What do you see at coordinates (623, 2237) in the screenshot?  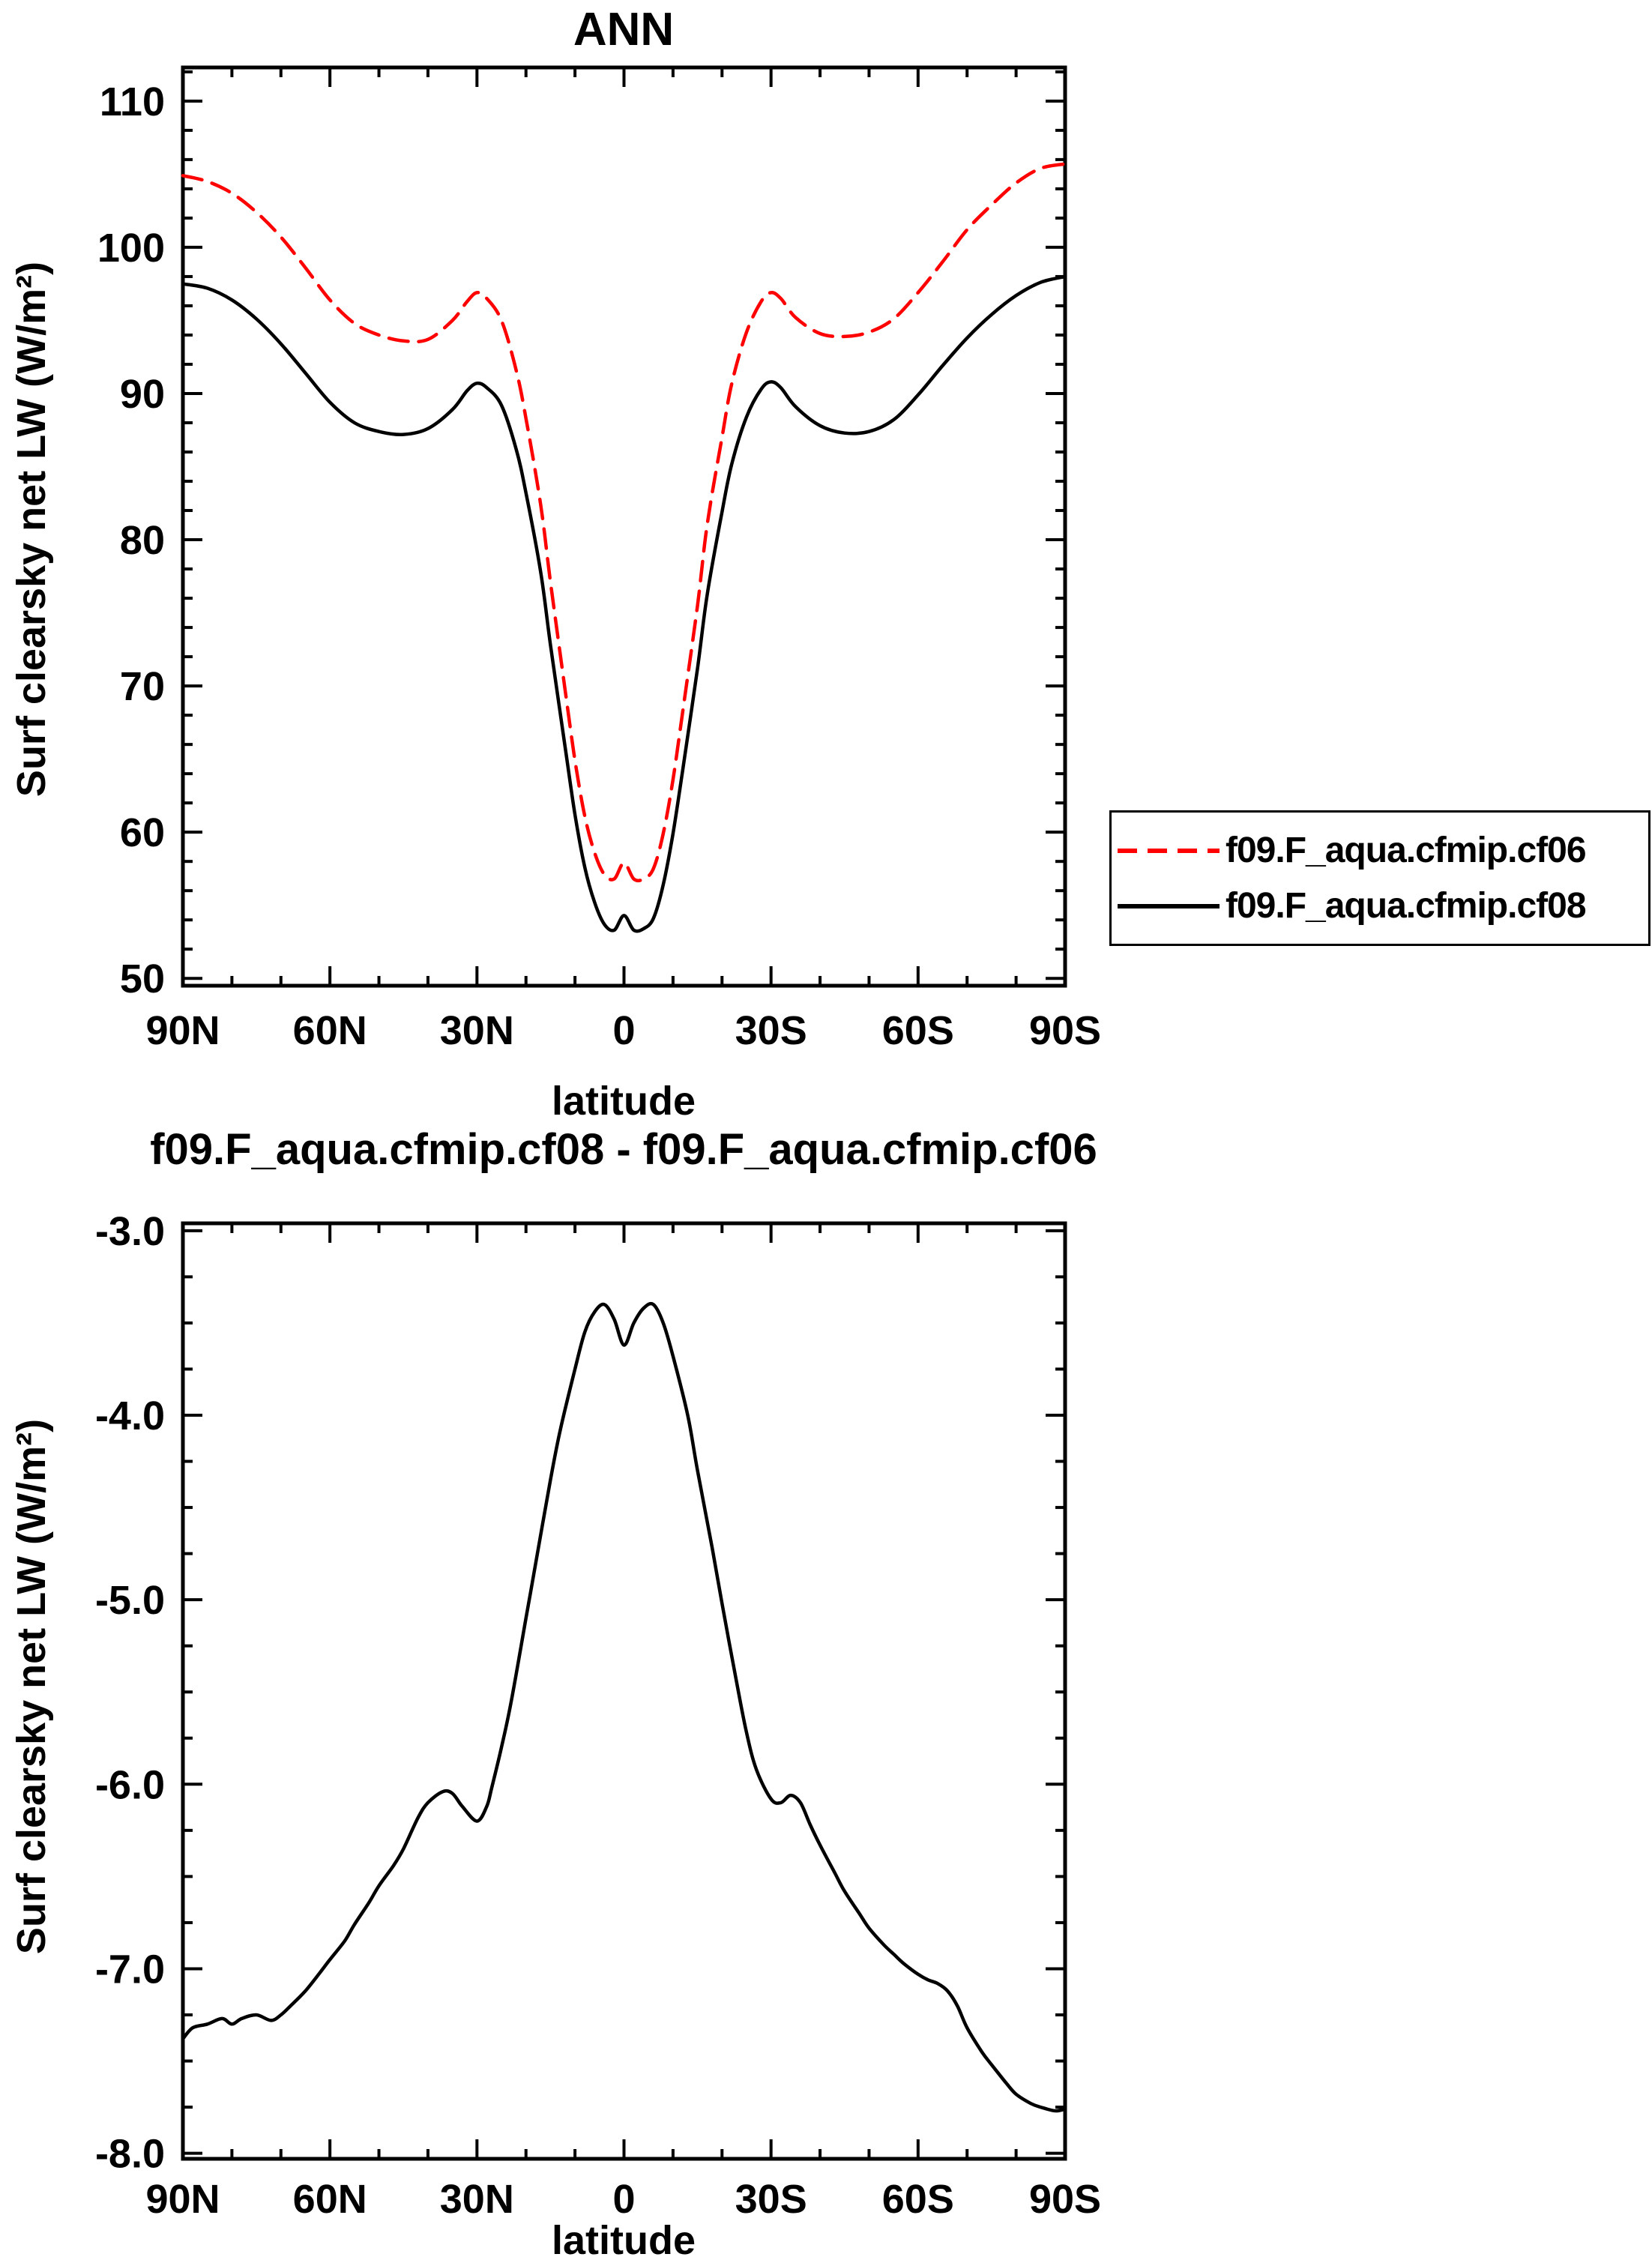 I see `chart2-x-axis-label: latitude` at bounding box center [623, 2237].